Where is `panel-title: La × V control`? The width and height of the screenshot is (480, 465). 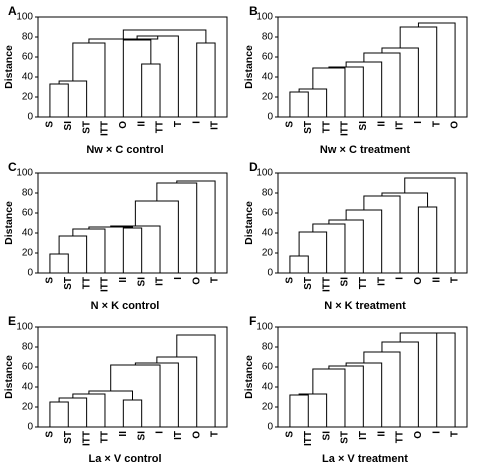 panel-title: La × V control is located at coordinates (124, 459).